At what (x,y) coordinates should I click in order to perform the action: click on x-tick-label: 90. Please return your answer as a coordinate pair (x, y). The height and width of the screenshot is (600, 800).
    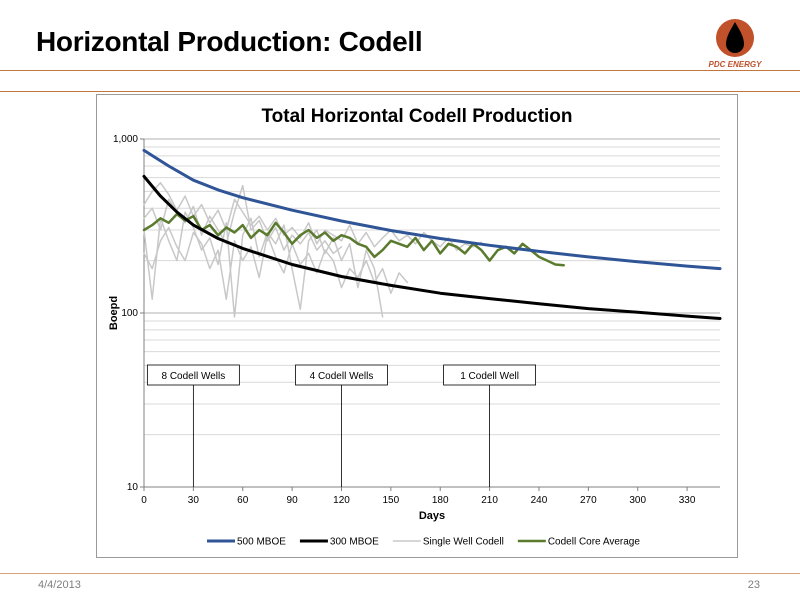
    Looking at the image, I should click on (293, 500).